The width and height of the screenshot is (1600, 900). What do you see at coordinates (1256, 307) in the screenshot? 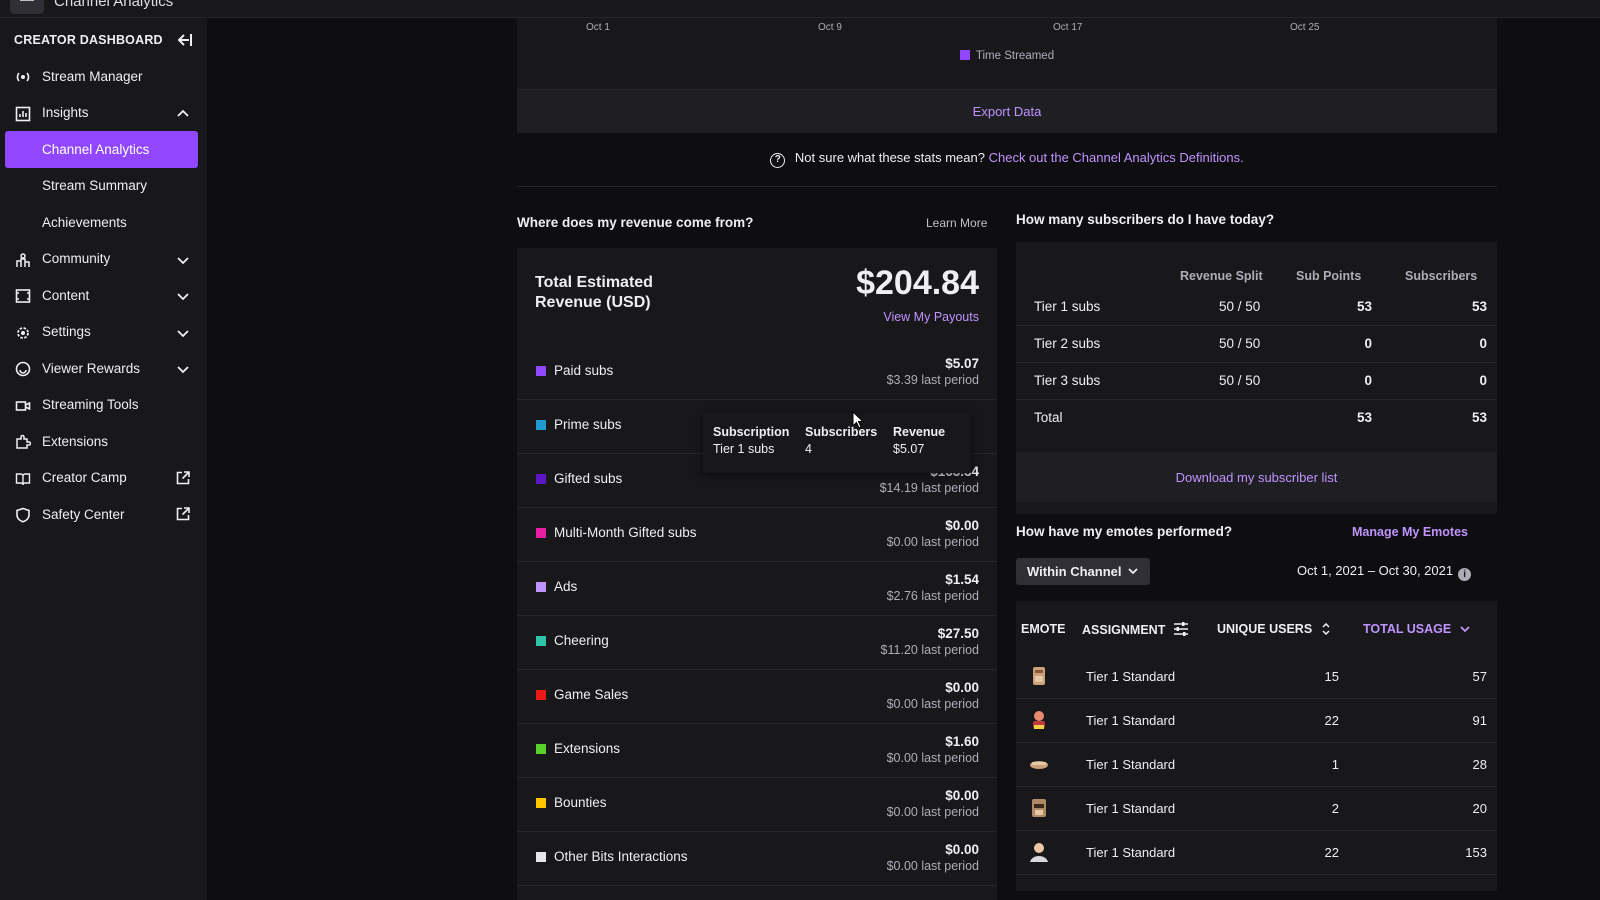
I see `table-row: Tier 1 subs 50 / 50 53 53` at bounding box center [1256, 307].